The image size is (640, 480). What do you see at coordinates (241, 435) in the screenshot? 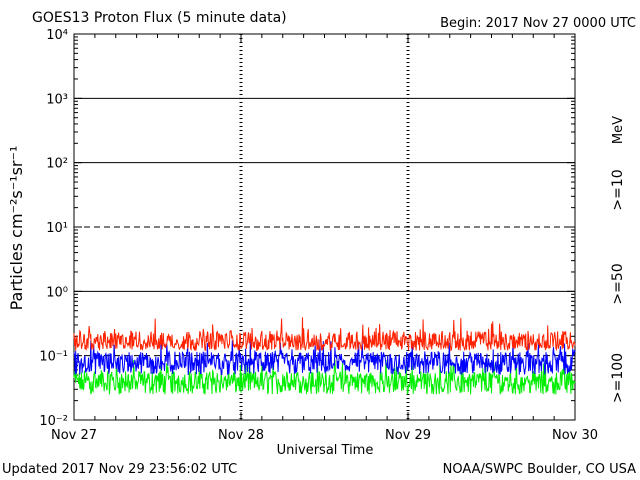
I see `x-tick-label: Nov 28` at bounding box center [241, 435].